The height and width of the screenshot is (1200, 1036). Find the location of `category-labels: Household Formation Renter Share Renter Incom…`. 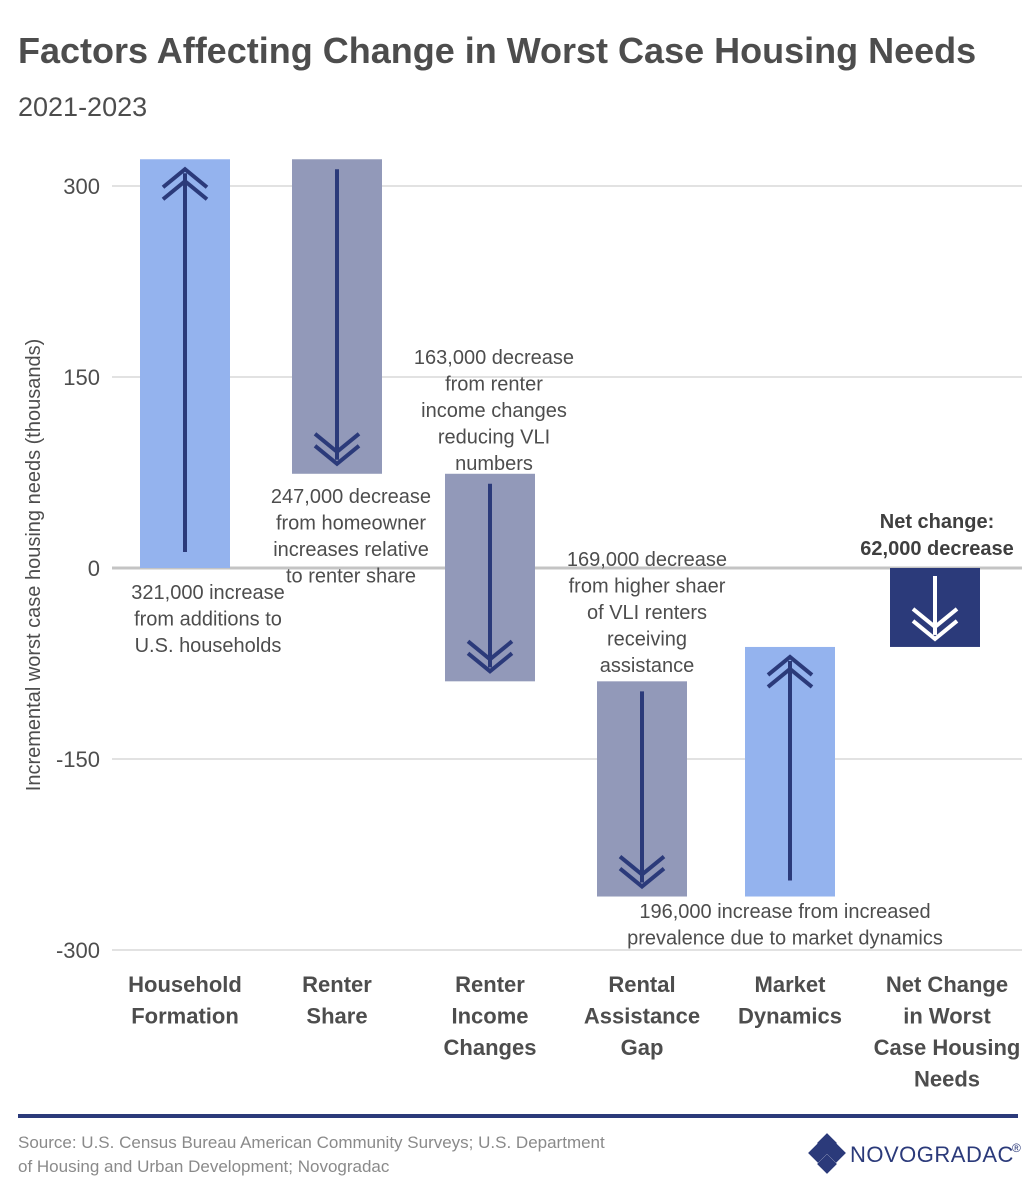

category-labels: Household Formation Renter Share Renter Incom… is located at coordinates (574, 1032).